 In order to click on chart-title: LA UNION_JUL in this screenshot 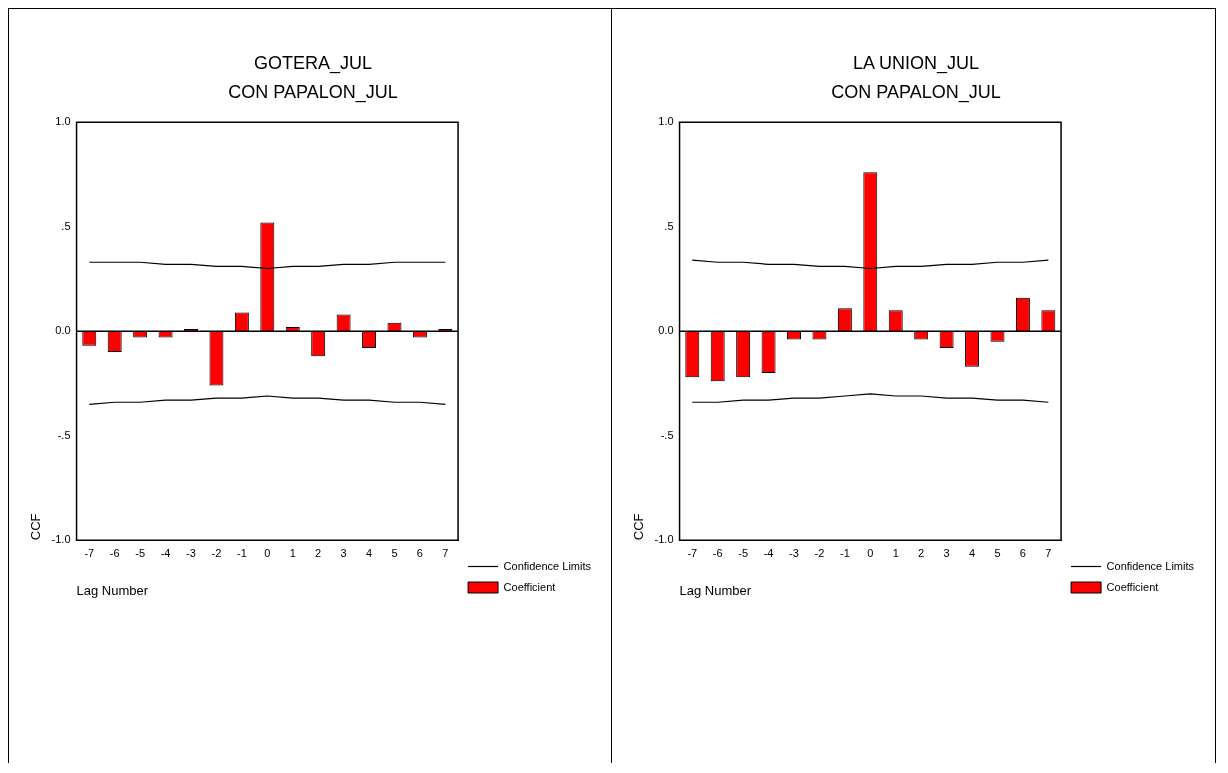, I will do `click(916, 63)`.